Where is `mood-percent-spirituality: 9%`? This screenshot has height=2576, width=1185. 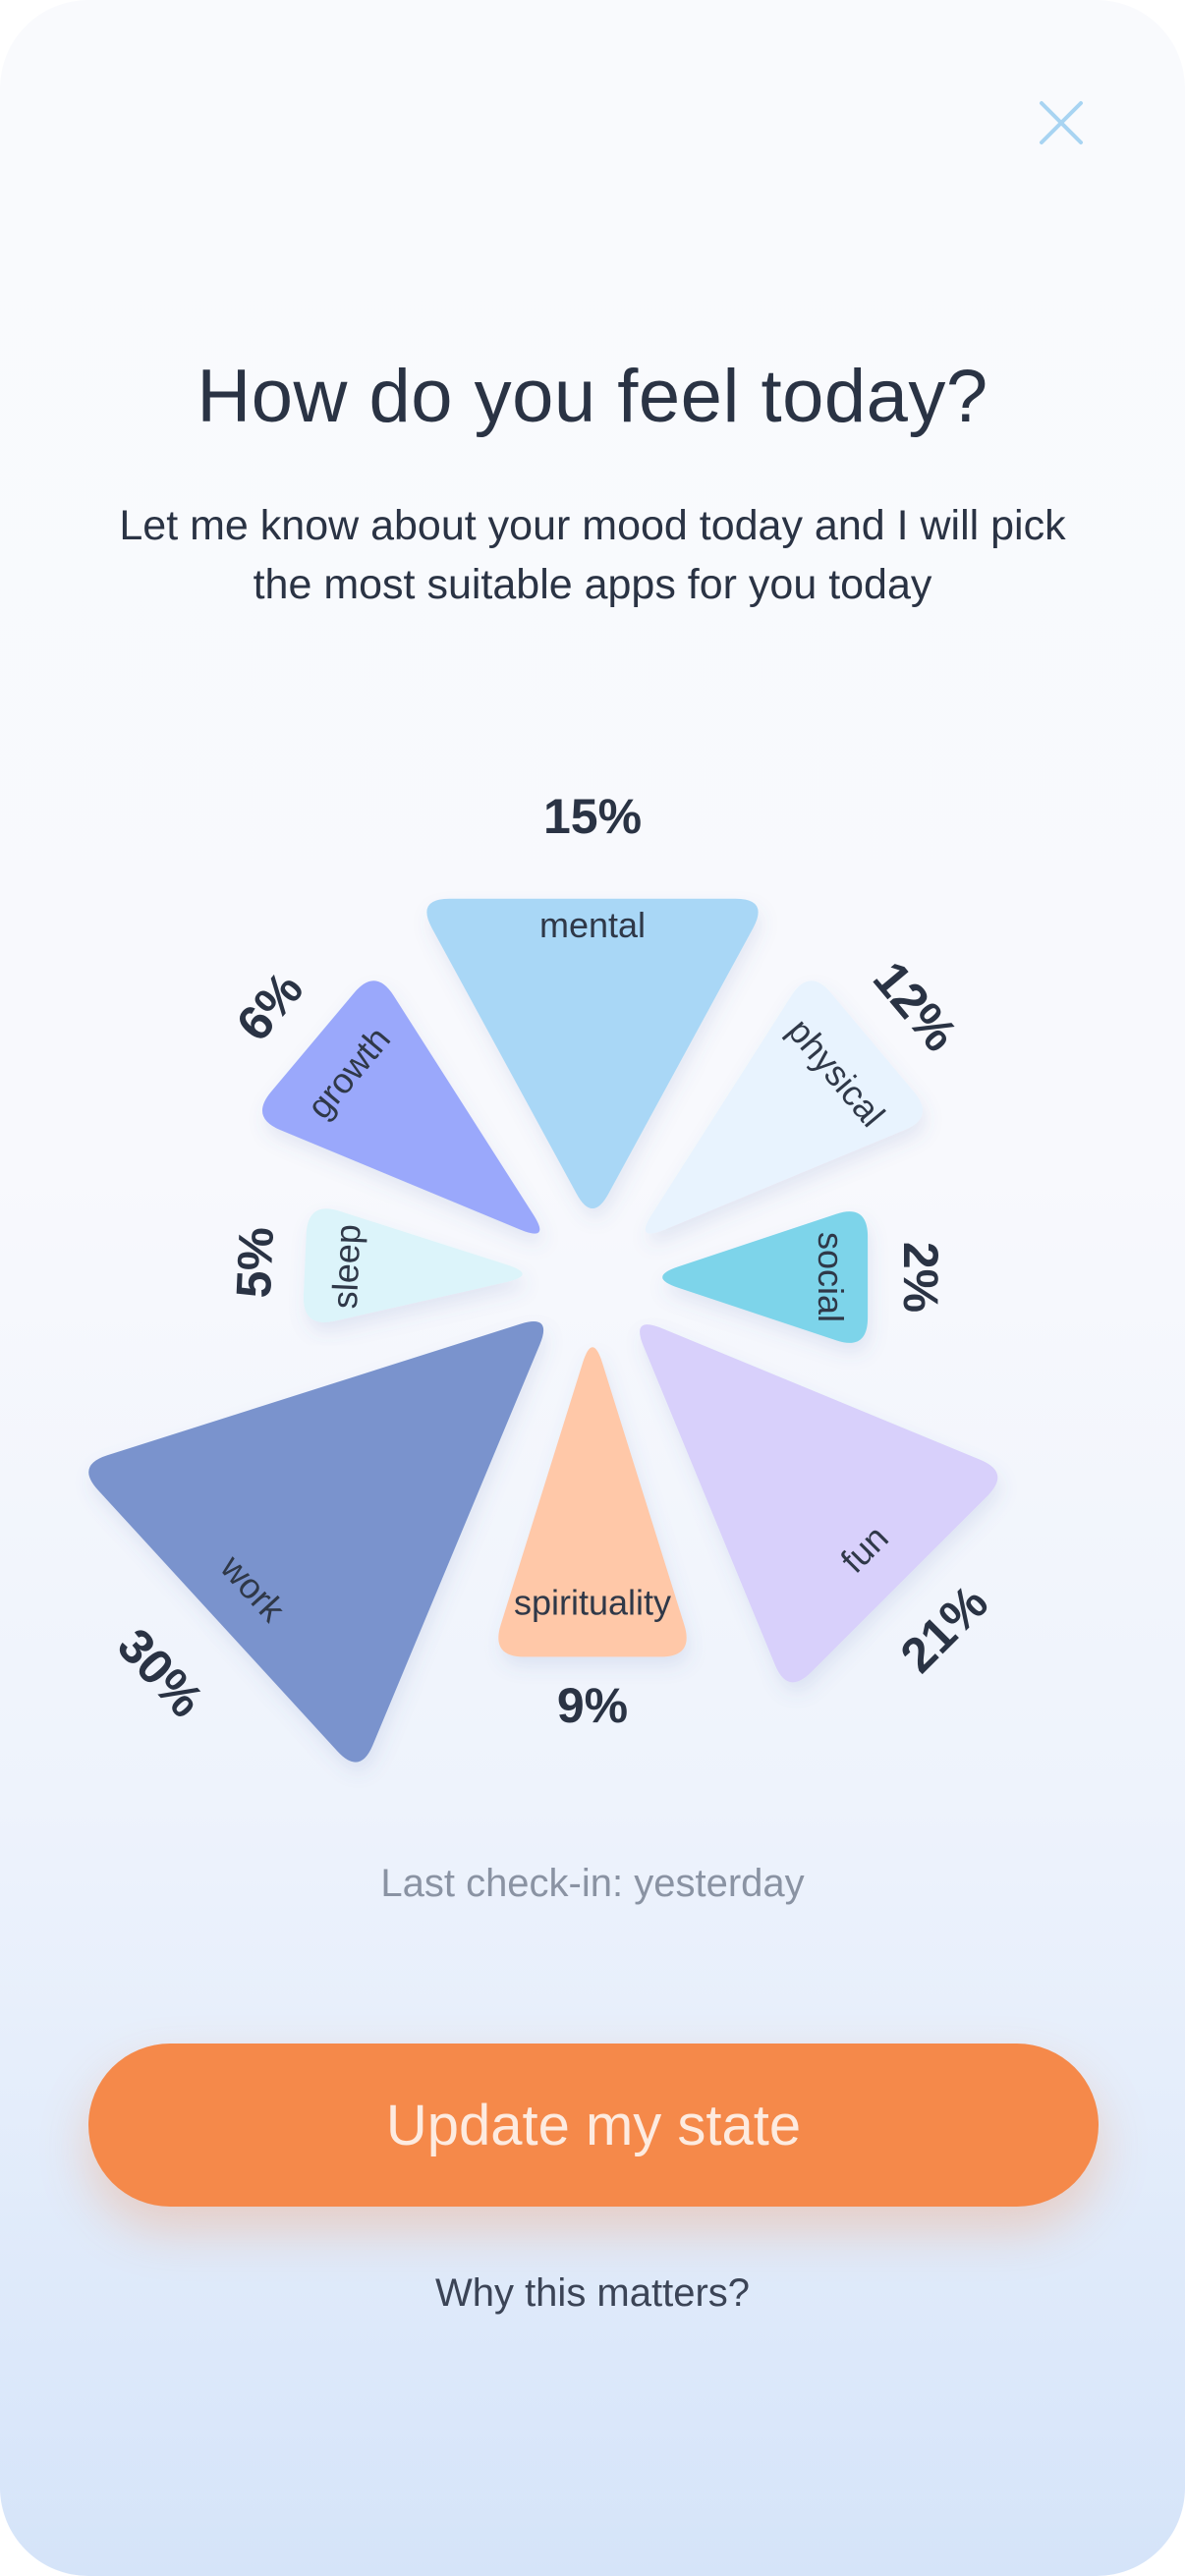 mood-percent-spirituality: 9% is located at coordinates (592, 1705).